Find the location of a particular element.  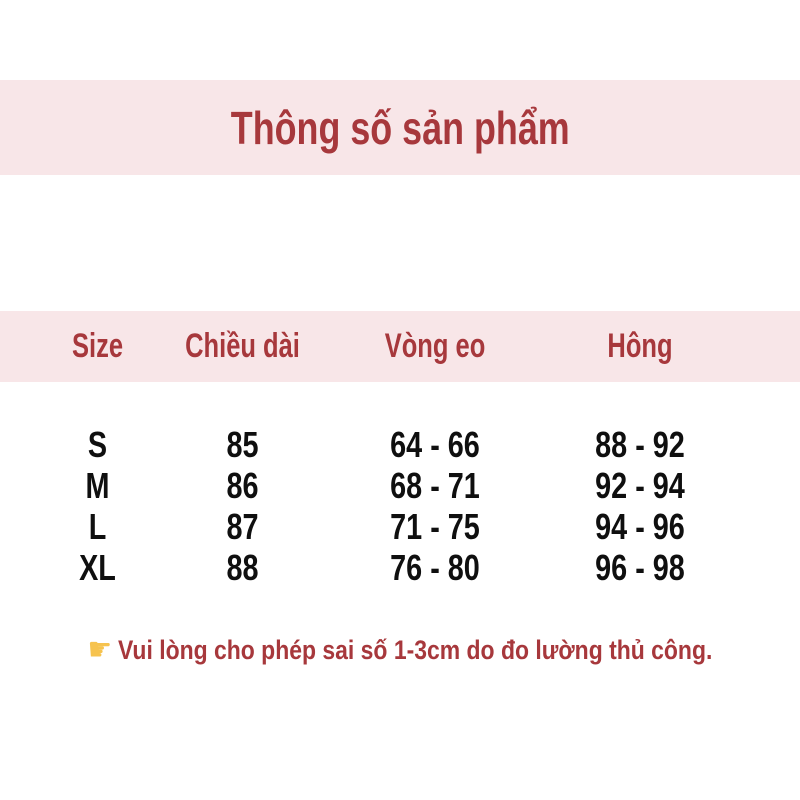

column-header-hips: Hông is located at coordinates (640, 346).